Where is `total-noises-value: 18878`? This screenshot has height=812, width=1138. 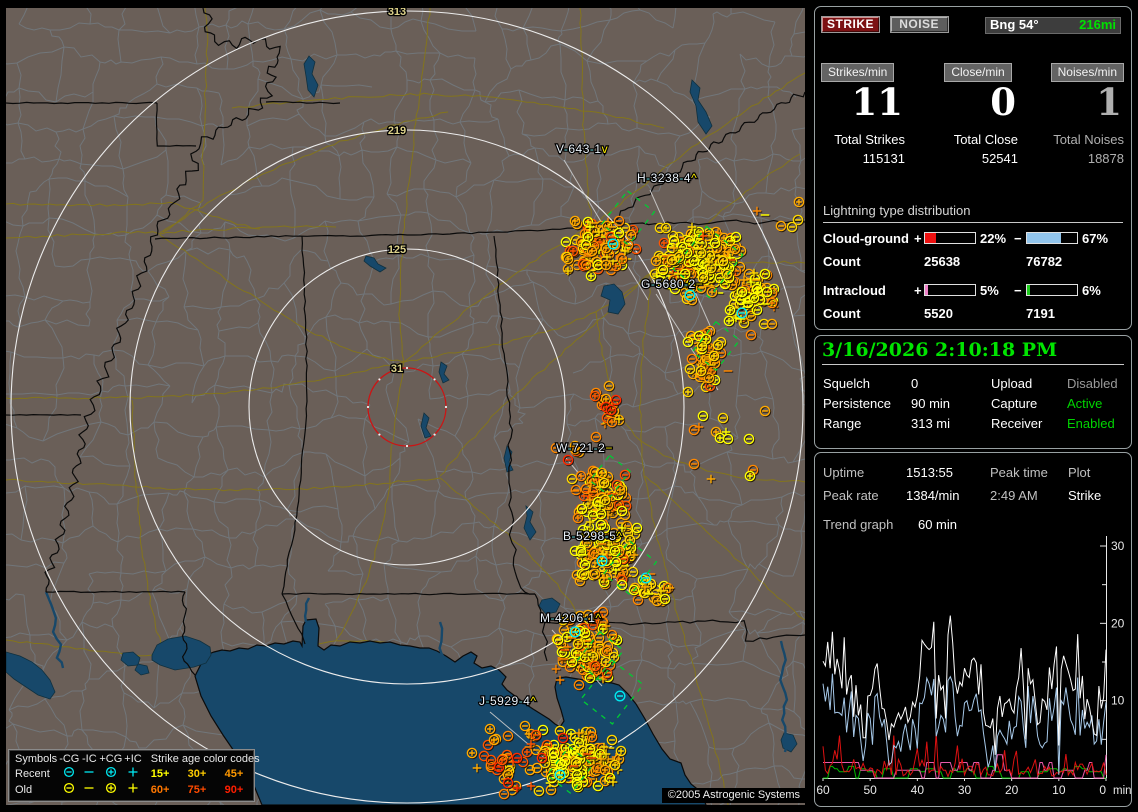
total-noises-value: 18878 is located at coordinates (1105, 158).